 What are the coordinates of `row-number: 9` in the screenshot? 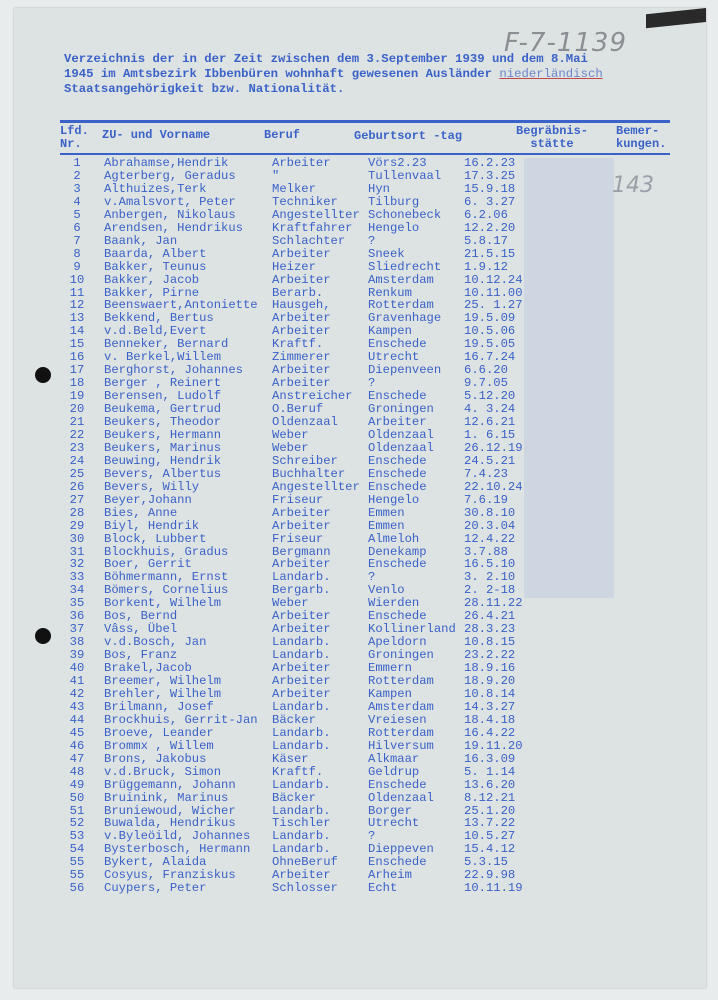 It's located at (77, 266).